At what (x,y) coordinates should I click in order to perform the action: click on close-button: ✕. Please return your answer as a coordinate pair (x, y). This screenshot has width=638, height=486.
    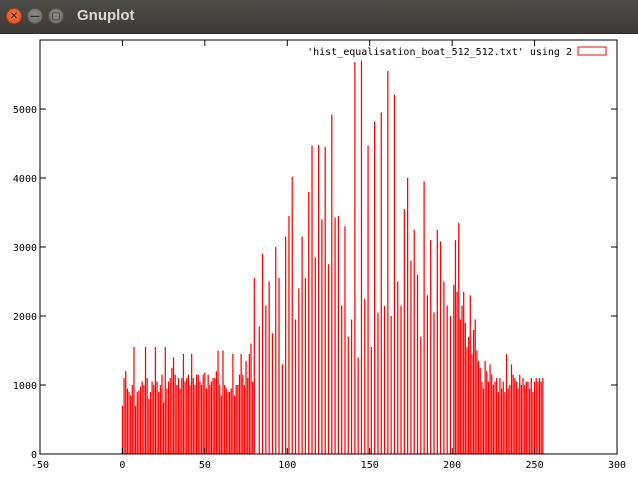
    Looking at the image, I should click on (14, 16).